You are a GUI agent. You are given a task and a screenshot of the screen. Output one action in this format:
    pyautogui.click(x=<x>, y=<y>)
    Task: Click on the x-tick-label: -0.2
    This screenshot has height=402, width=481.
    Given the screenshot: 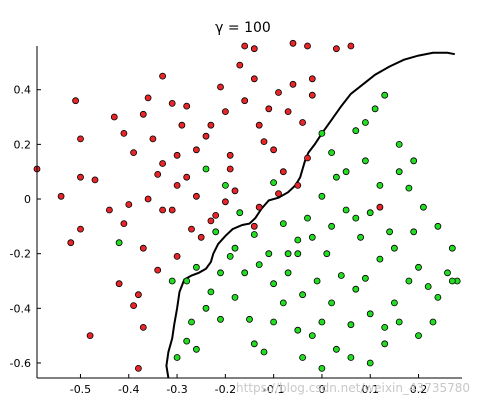 What is the action you would take?
    pyautogui.click(x=225, y=389)
    